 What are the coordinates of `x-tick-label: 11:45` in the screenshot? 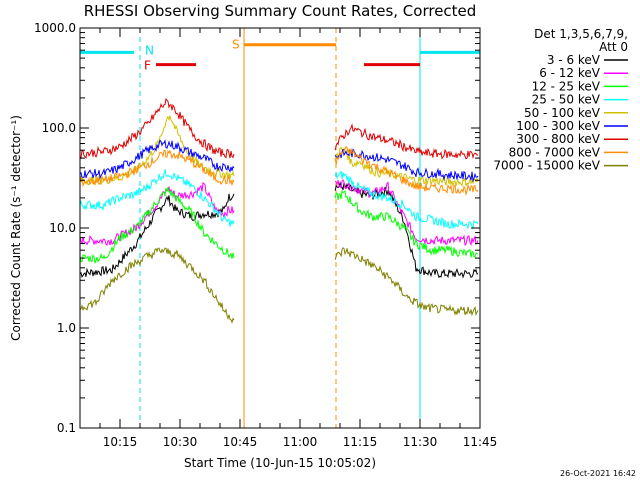 It's located at (480, 442).